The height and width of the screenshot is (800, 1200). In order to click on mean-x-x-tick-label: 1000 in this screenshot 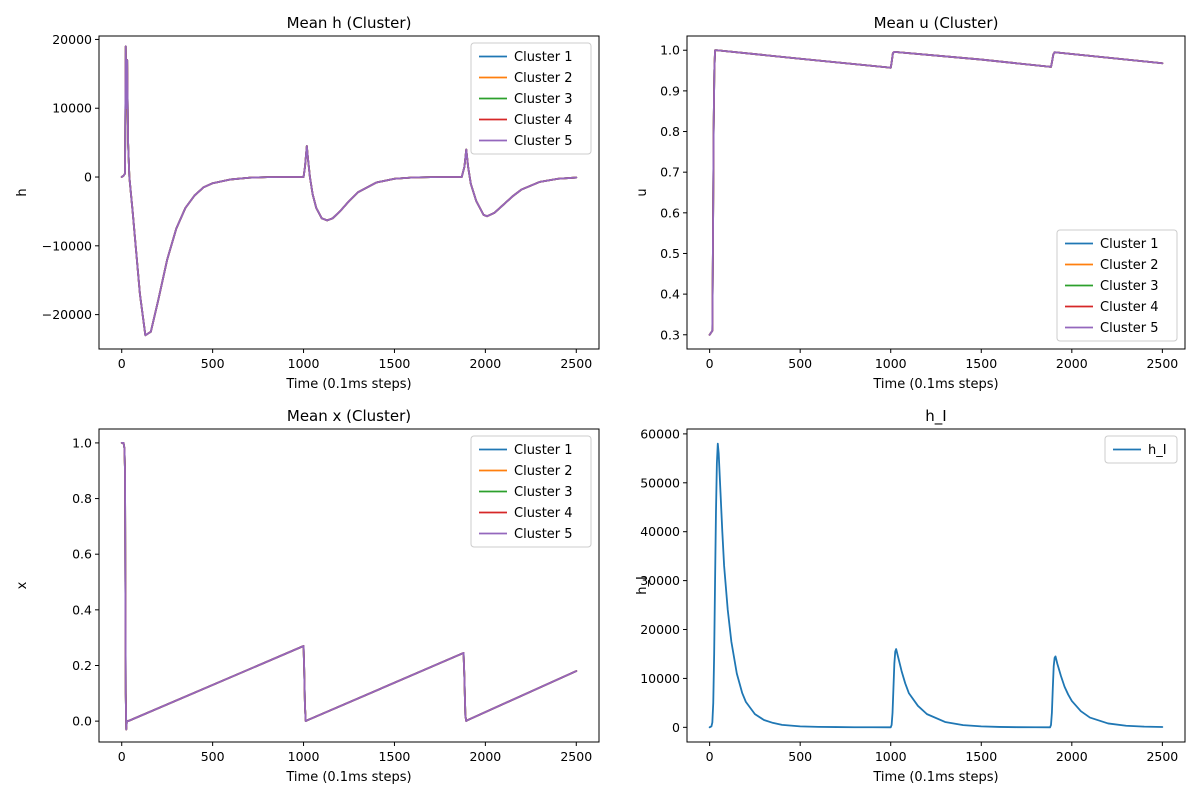, I will do `click(304, 756)`.